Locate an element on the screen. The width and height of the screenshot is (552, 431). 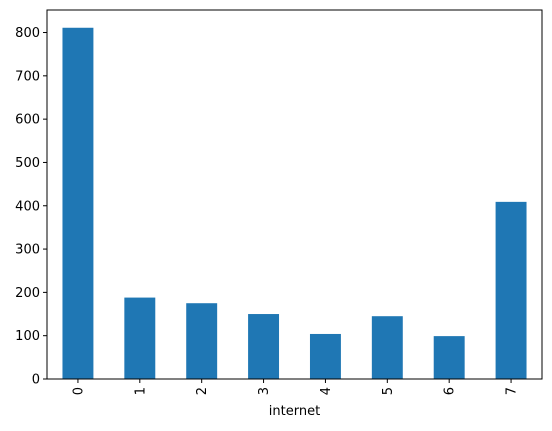
y-axis: 0 100 200 300 400 500 600 700 800 is located at coordinates (31, 207).